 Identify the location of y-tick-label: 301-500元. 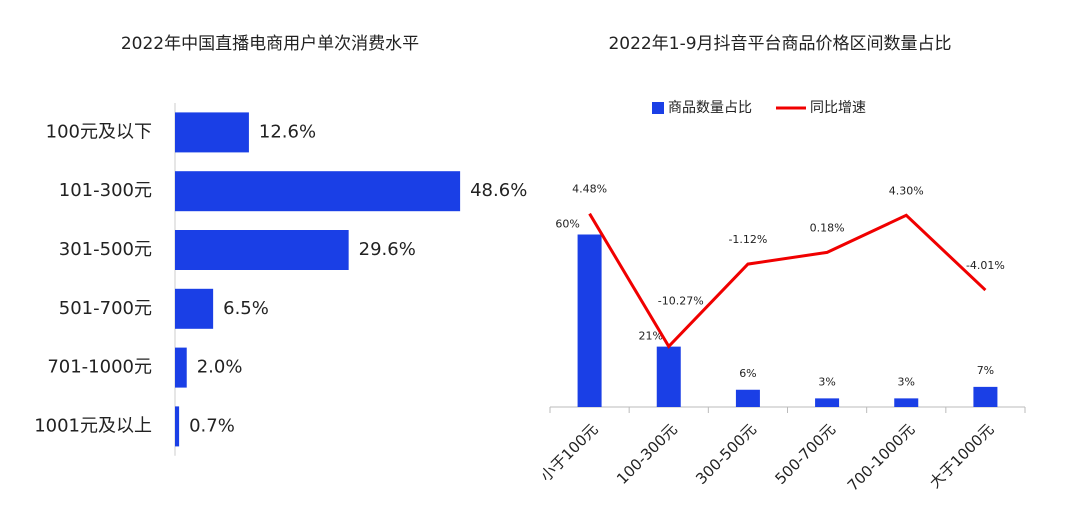
(105, 249).